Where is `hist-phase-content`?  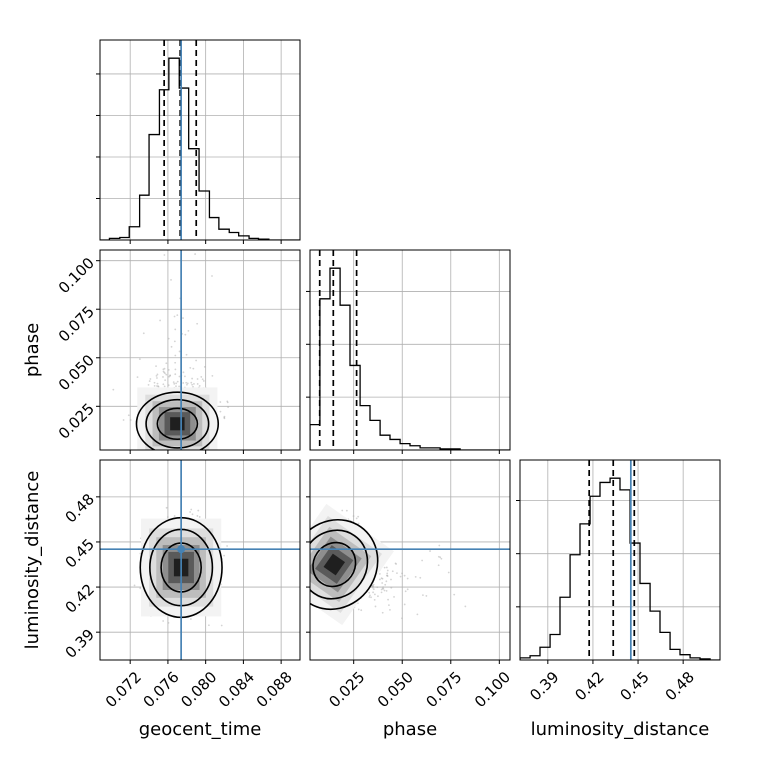 hist-phase-content is located at coordinates (410, 350).